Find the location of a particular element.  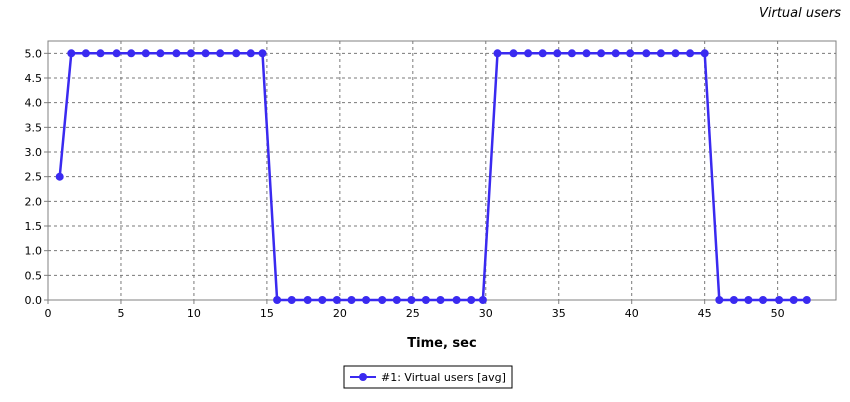

legend-label: #1: Virtual users [avg] is located at coordinates (443, 377).